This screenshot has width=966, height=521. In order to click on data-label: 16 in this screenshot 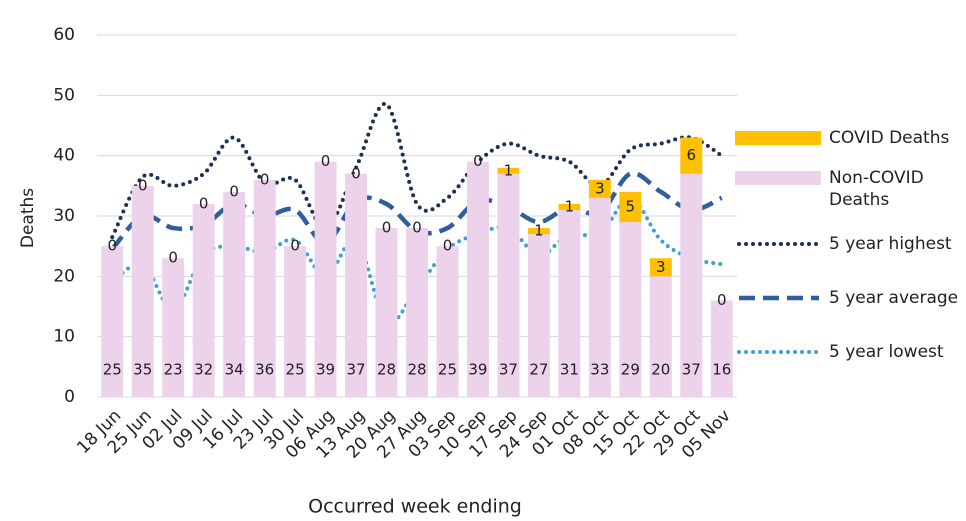, I will do `click(721, 370)`.